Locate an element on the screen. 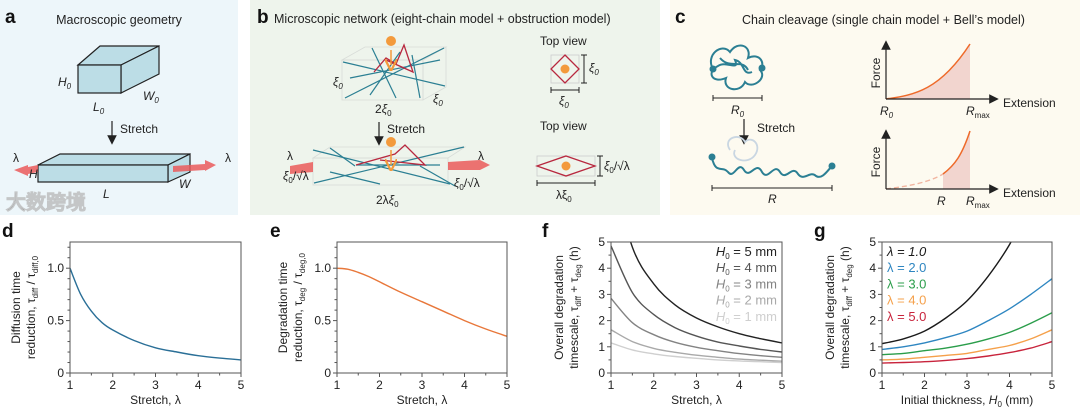  particle-icon is located at coordinates (391, 41).